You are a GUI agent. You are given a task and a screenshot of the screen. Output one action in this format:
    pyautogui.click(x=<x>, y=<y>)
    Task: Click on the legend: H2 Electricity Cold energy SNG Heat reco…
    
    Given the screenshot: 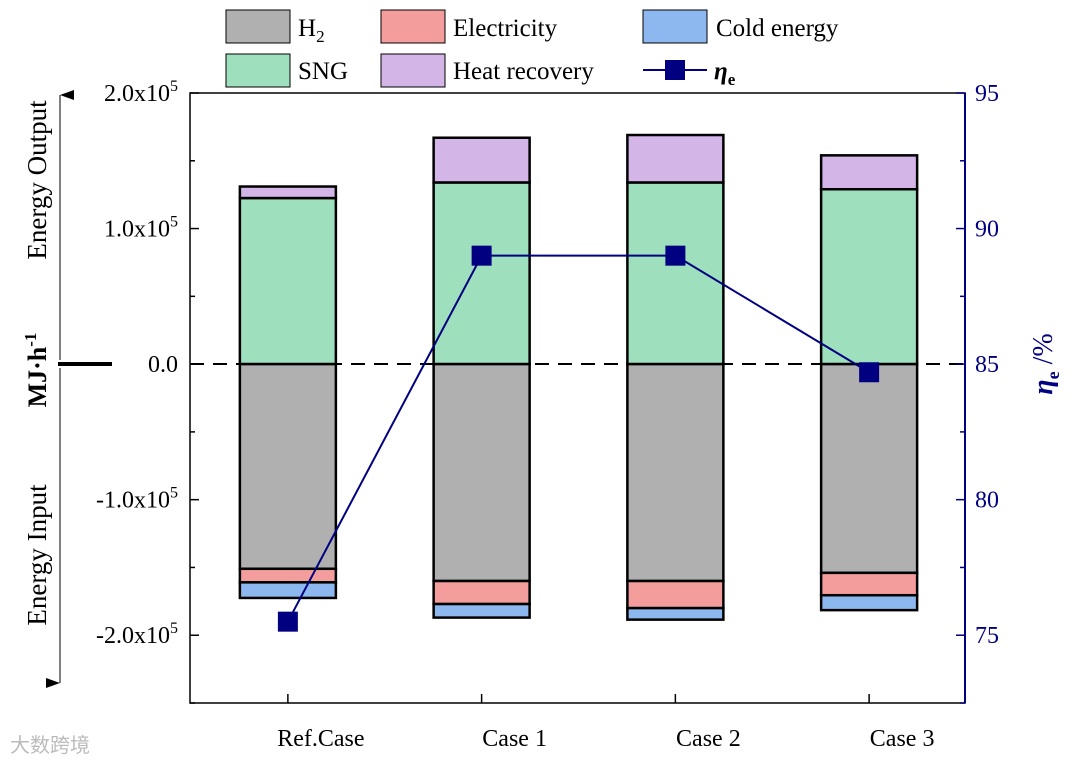 What is the action you would take?
    pyautogui.click(x=532, y=49)
    